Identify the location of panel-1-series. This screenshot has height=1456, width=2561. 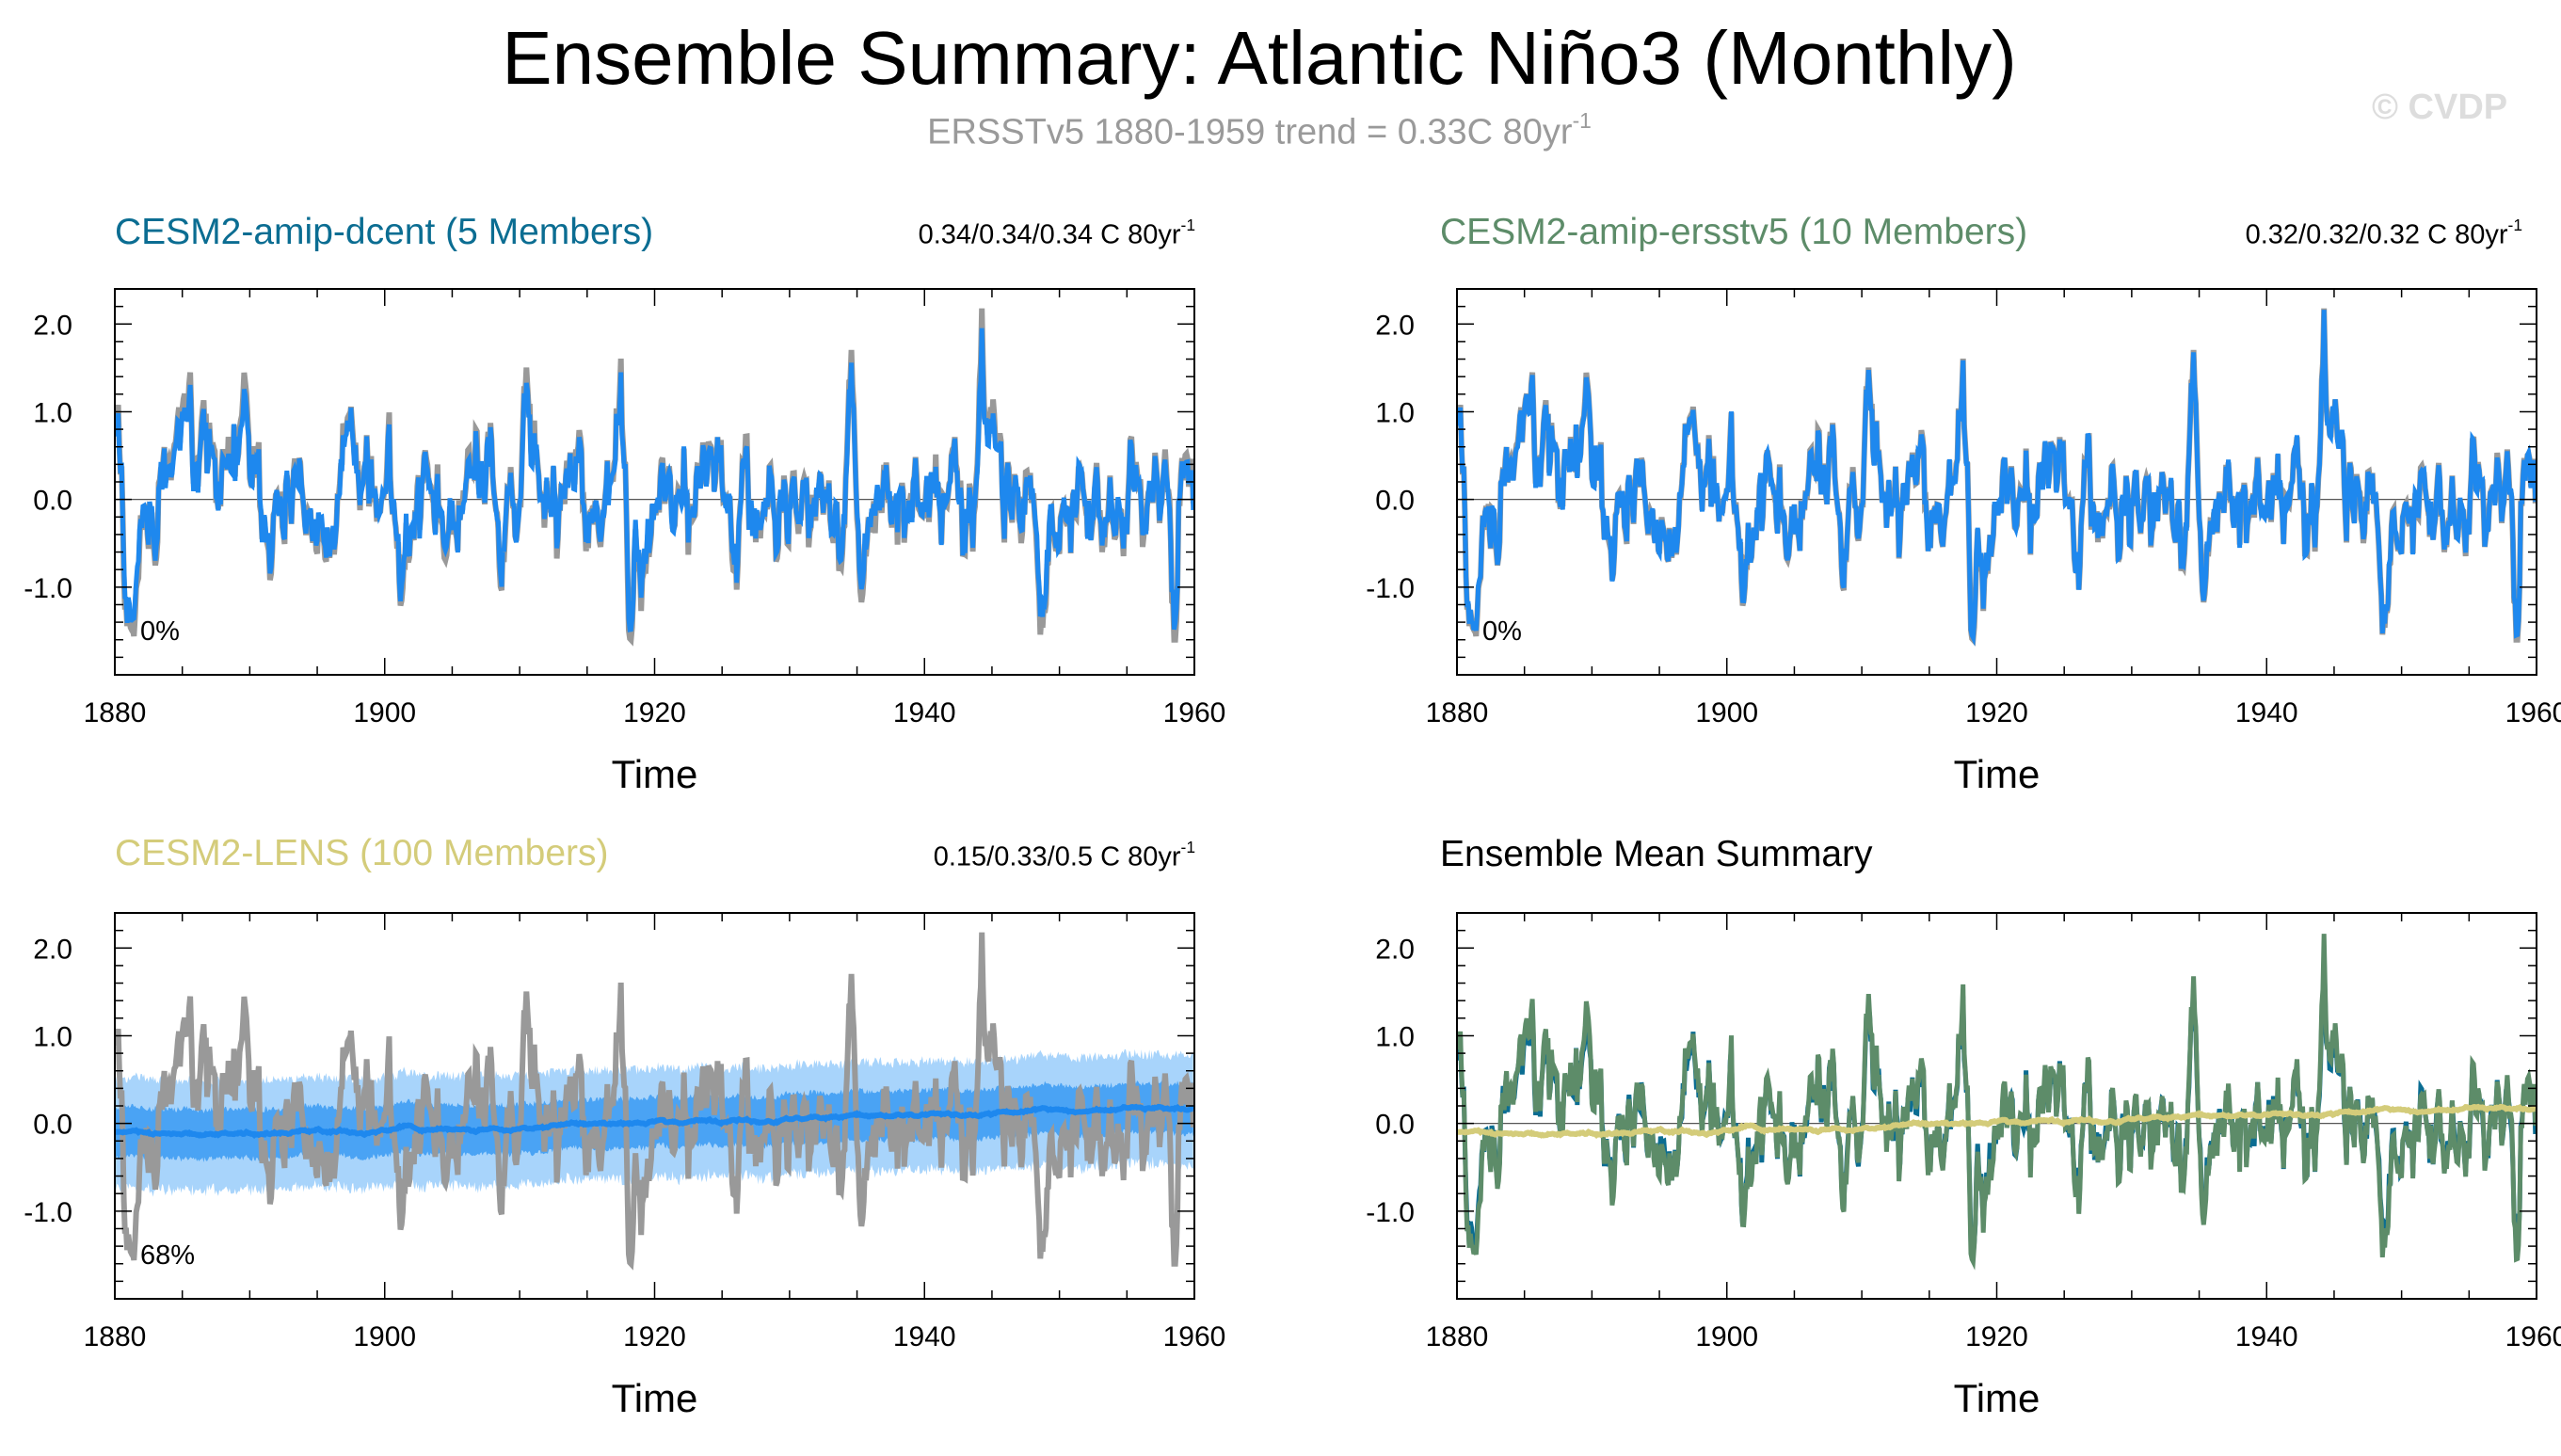
(654, 477).